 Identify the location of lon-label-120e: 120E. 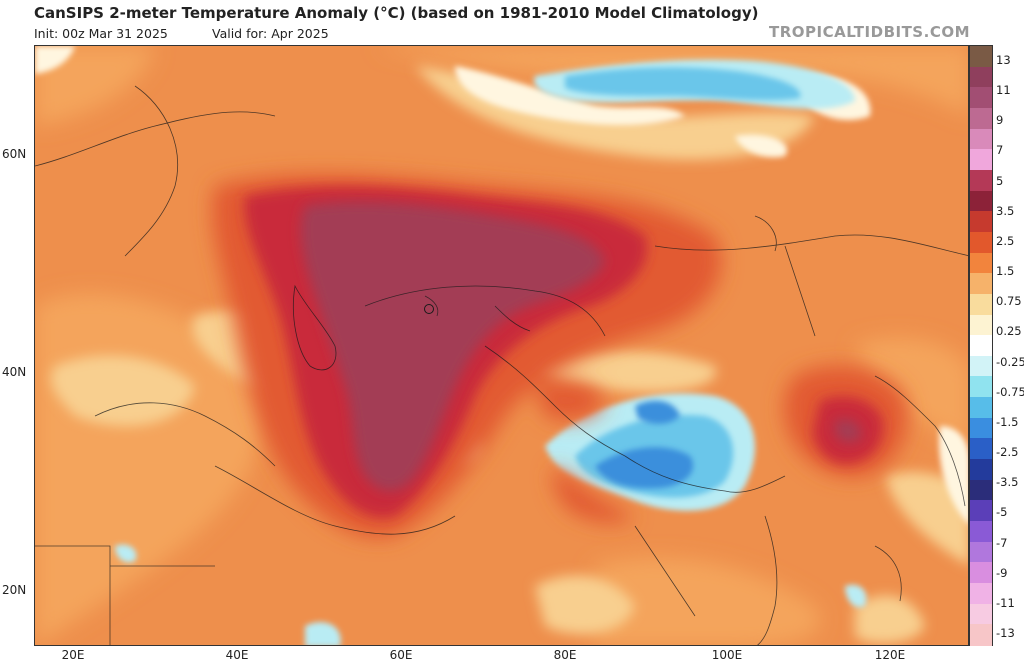
(890, 655).